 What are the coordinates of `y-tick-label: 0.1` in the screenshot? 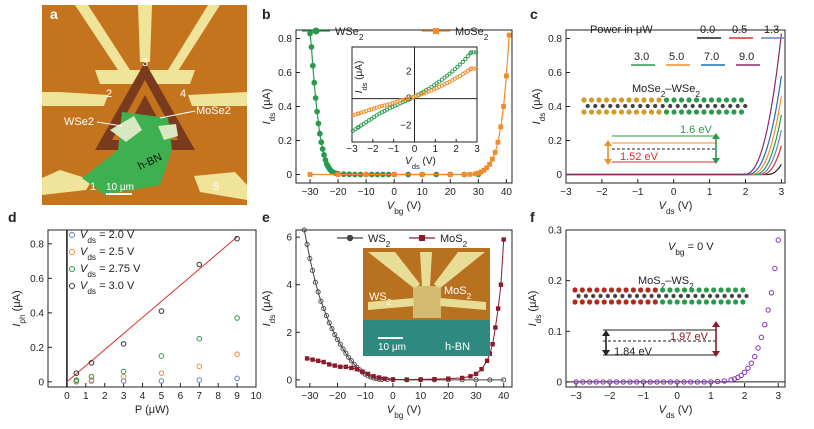 It's located at (555, 332).